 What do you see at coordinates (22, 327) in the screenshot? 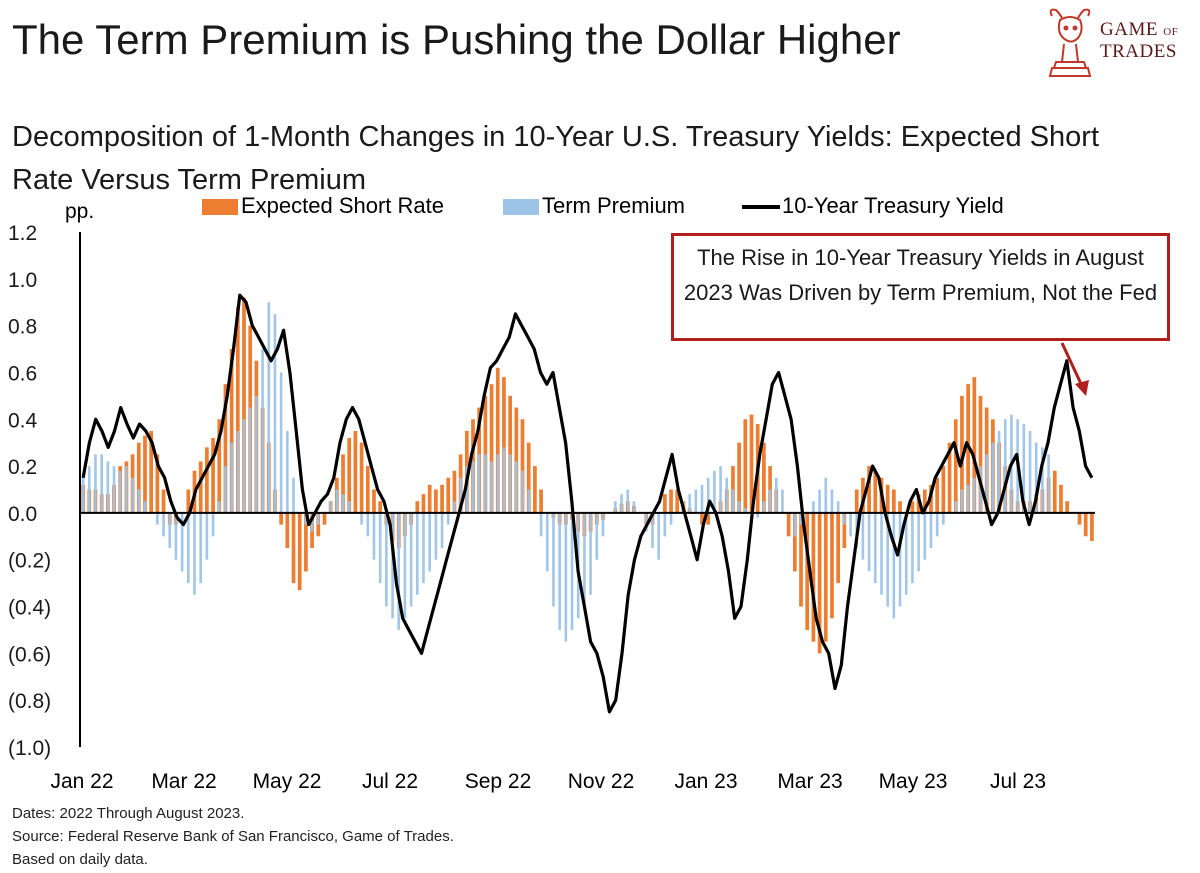
I see `y-tick-label: 0.8` at bounding box center [22, 327].